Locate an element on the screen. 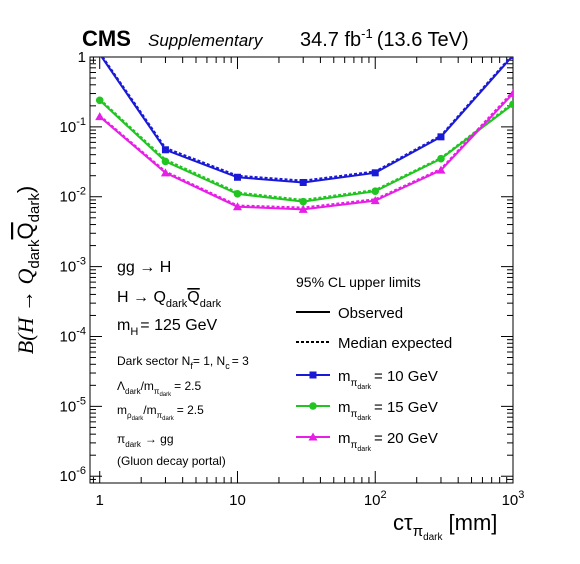 This screenshot has height=564, width=580. x-tick-label: 1 is located at coordinates (100, 500).